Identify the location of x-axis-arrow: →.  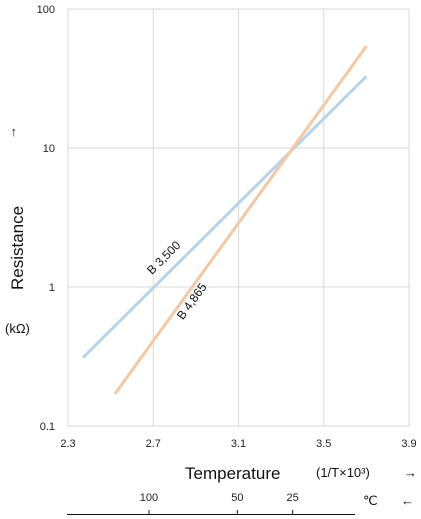
(410, 472).